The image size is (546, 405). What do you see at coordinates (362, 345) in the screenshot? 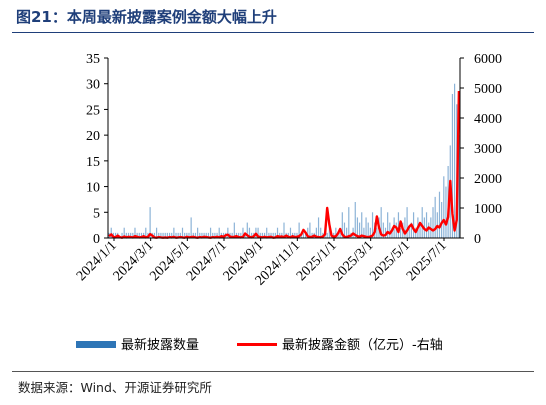
I see `legend-label-line: 最新披露金额（亿元）-右轴` at bounding box center [362, 345].